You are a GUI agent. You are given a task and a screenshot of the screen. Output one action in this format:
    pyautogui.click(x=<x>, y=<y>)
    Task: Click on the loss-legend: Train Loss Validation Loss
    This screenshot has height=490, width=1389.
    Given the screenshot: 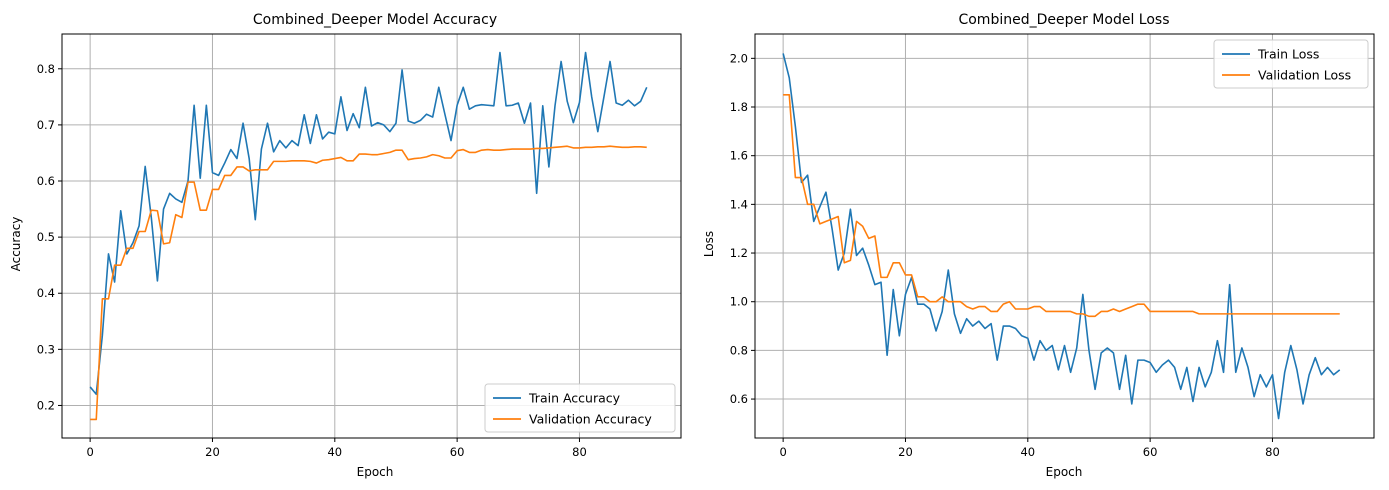 What is the action you would take?
    pyautogui.click(x=1291, y=64)
    